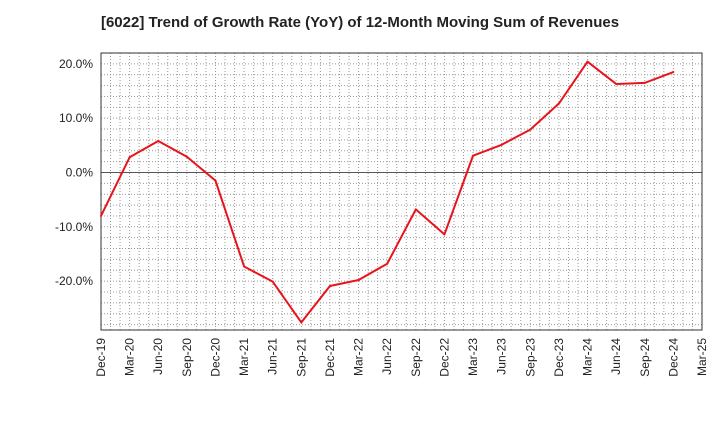  I want to click on x-tick-label: Jun-21, so click(273, 356).